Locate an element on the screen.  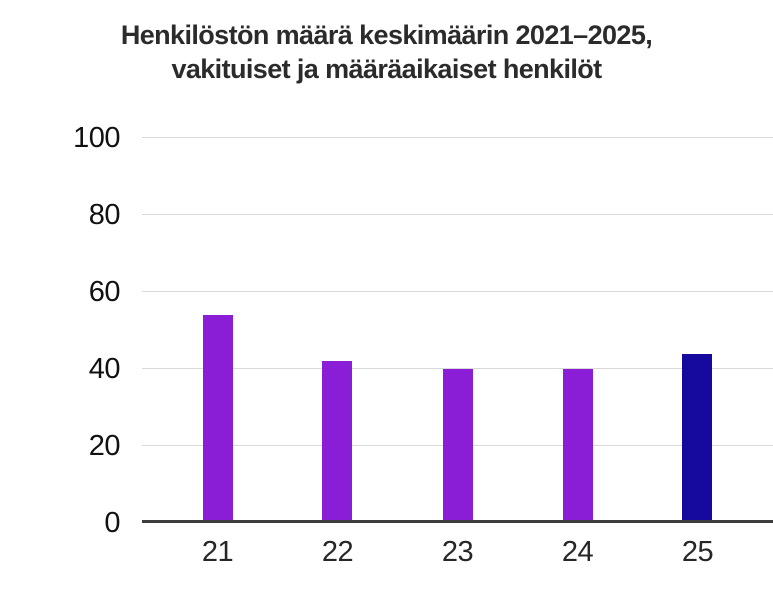
y-tick-label-80: 80 is located at coordinates (104, 215).